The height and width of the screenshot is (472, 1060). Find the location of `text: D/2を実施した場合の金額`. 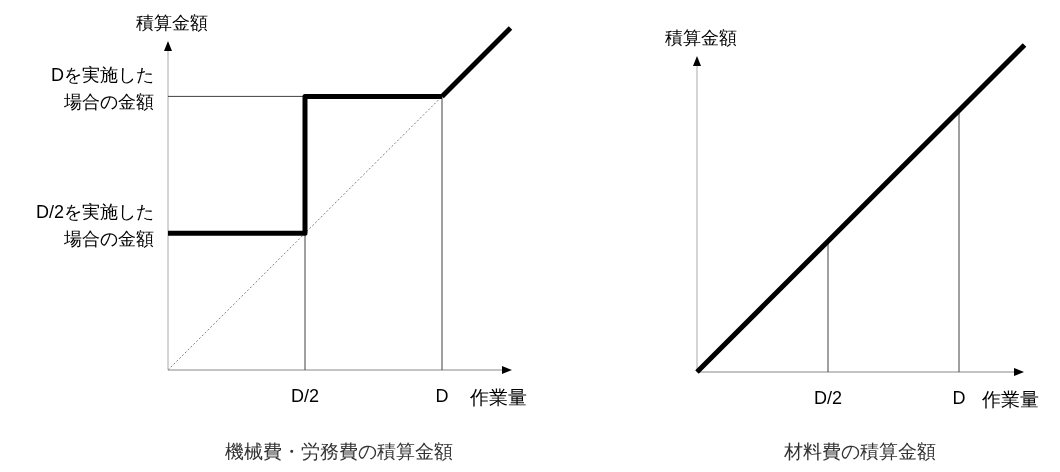

text: D/2を実施した場合の金額 is located at coordinates (94, 225).